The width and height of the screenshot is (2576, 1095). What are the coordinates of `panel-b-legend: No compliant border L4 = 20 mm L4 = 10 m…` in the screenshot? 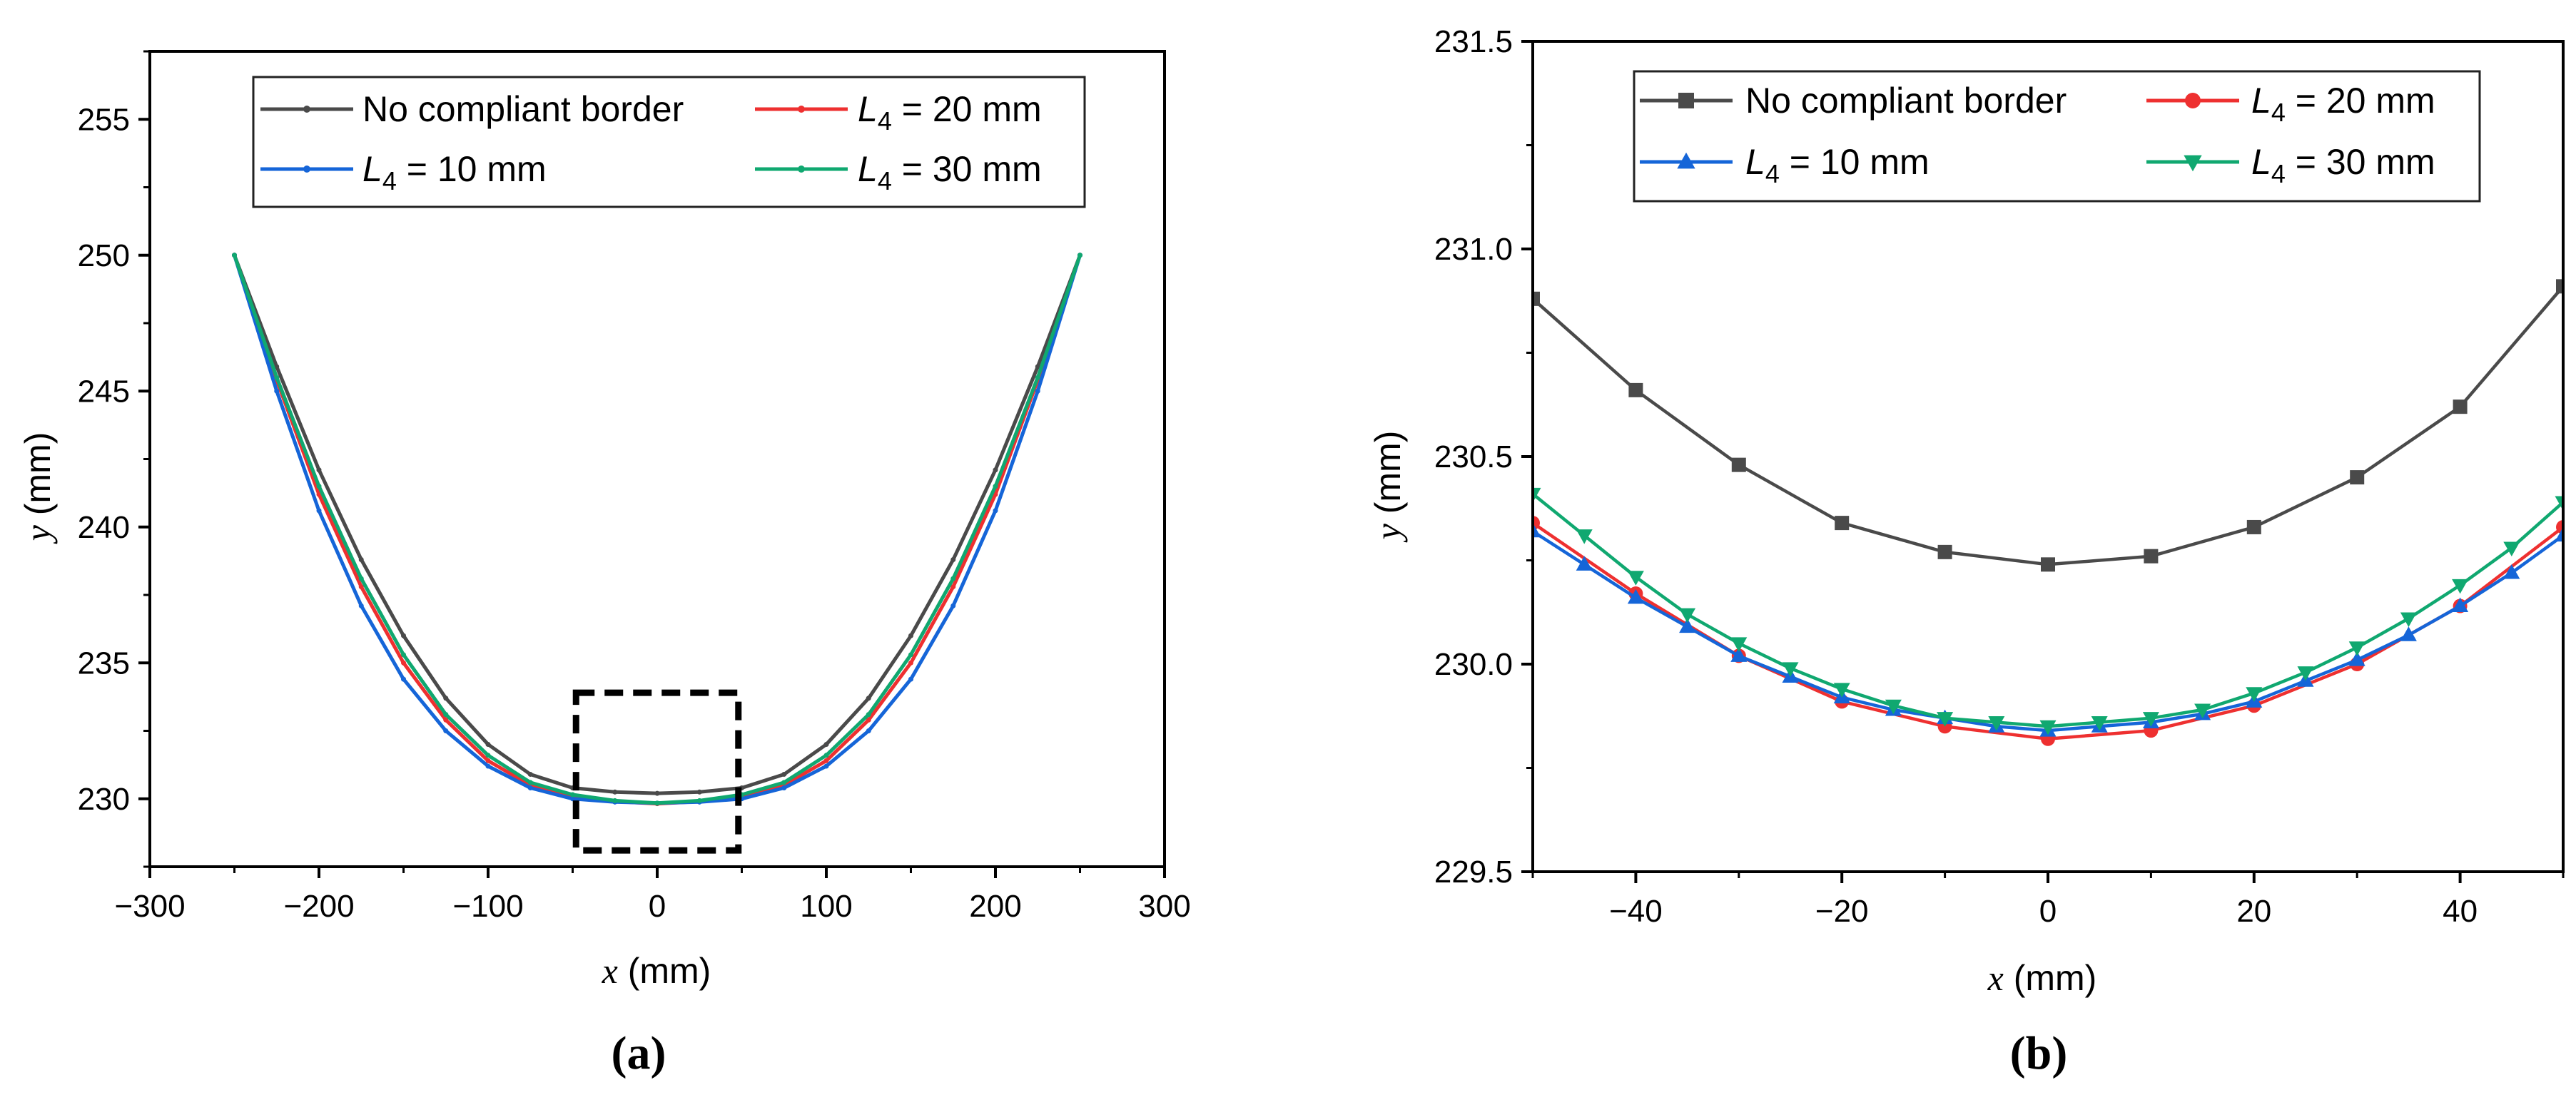 It's located at (2057, 136).